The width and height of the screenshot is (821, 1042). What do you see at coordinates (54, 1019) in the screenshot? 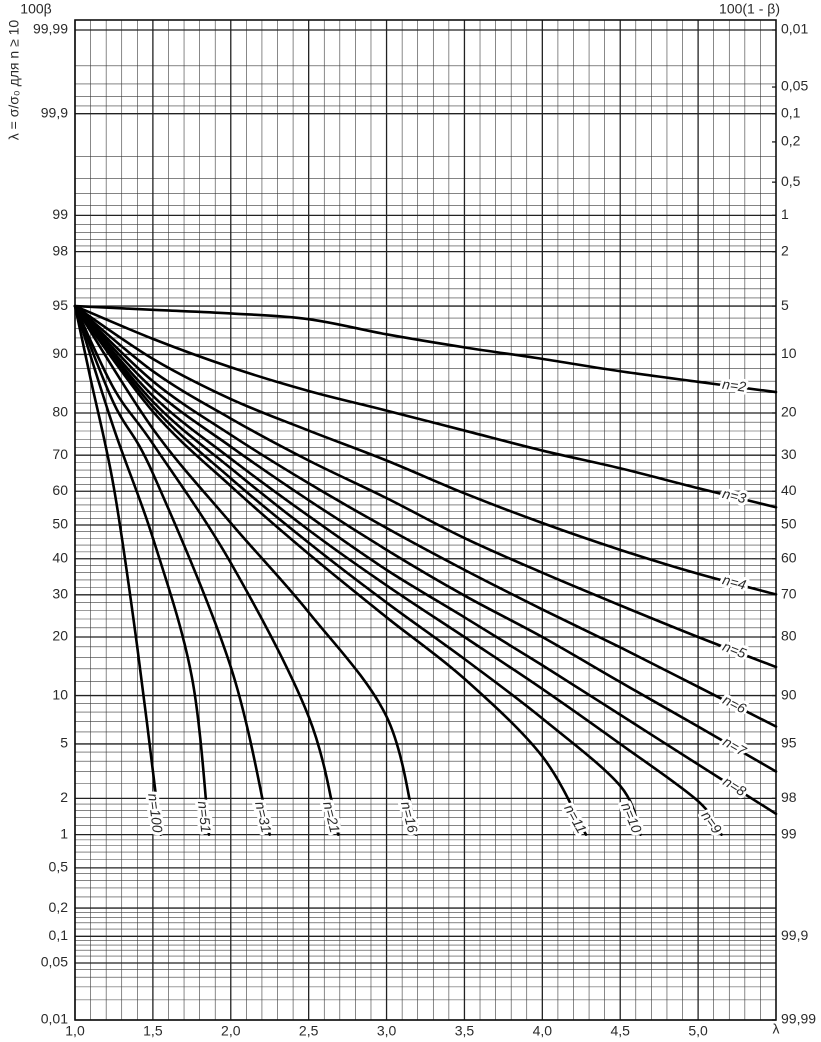
I see `y-tick-label: 0,01` at bounding box center [54, 1019].